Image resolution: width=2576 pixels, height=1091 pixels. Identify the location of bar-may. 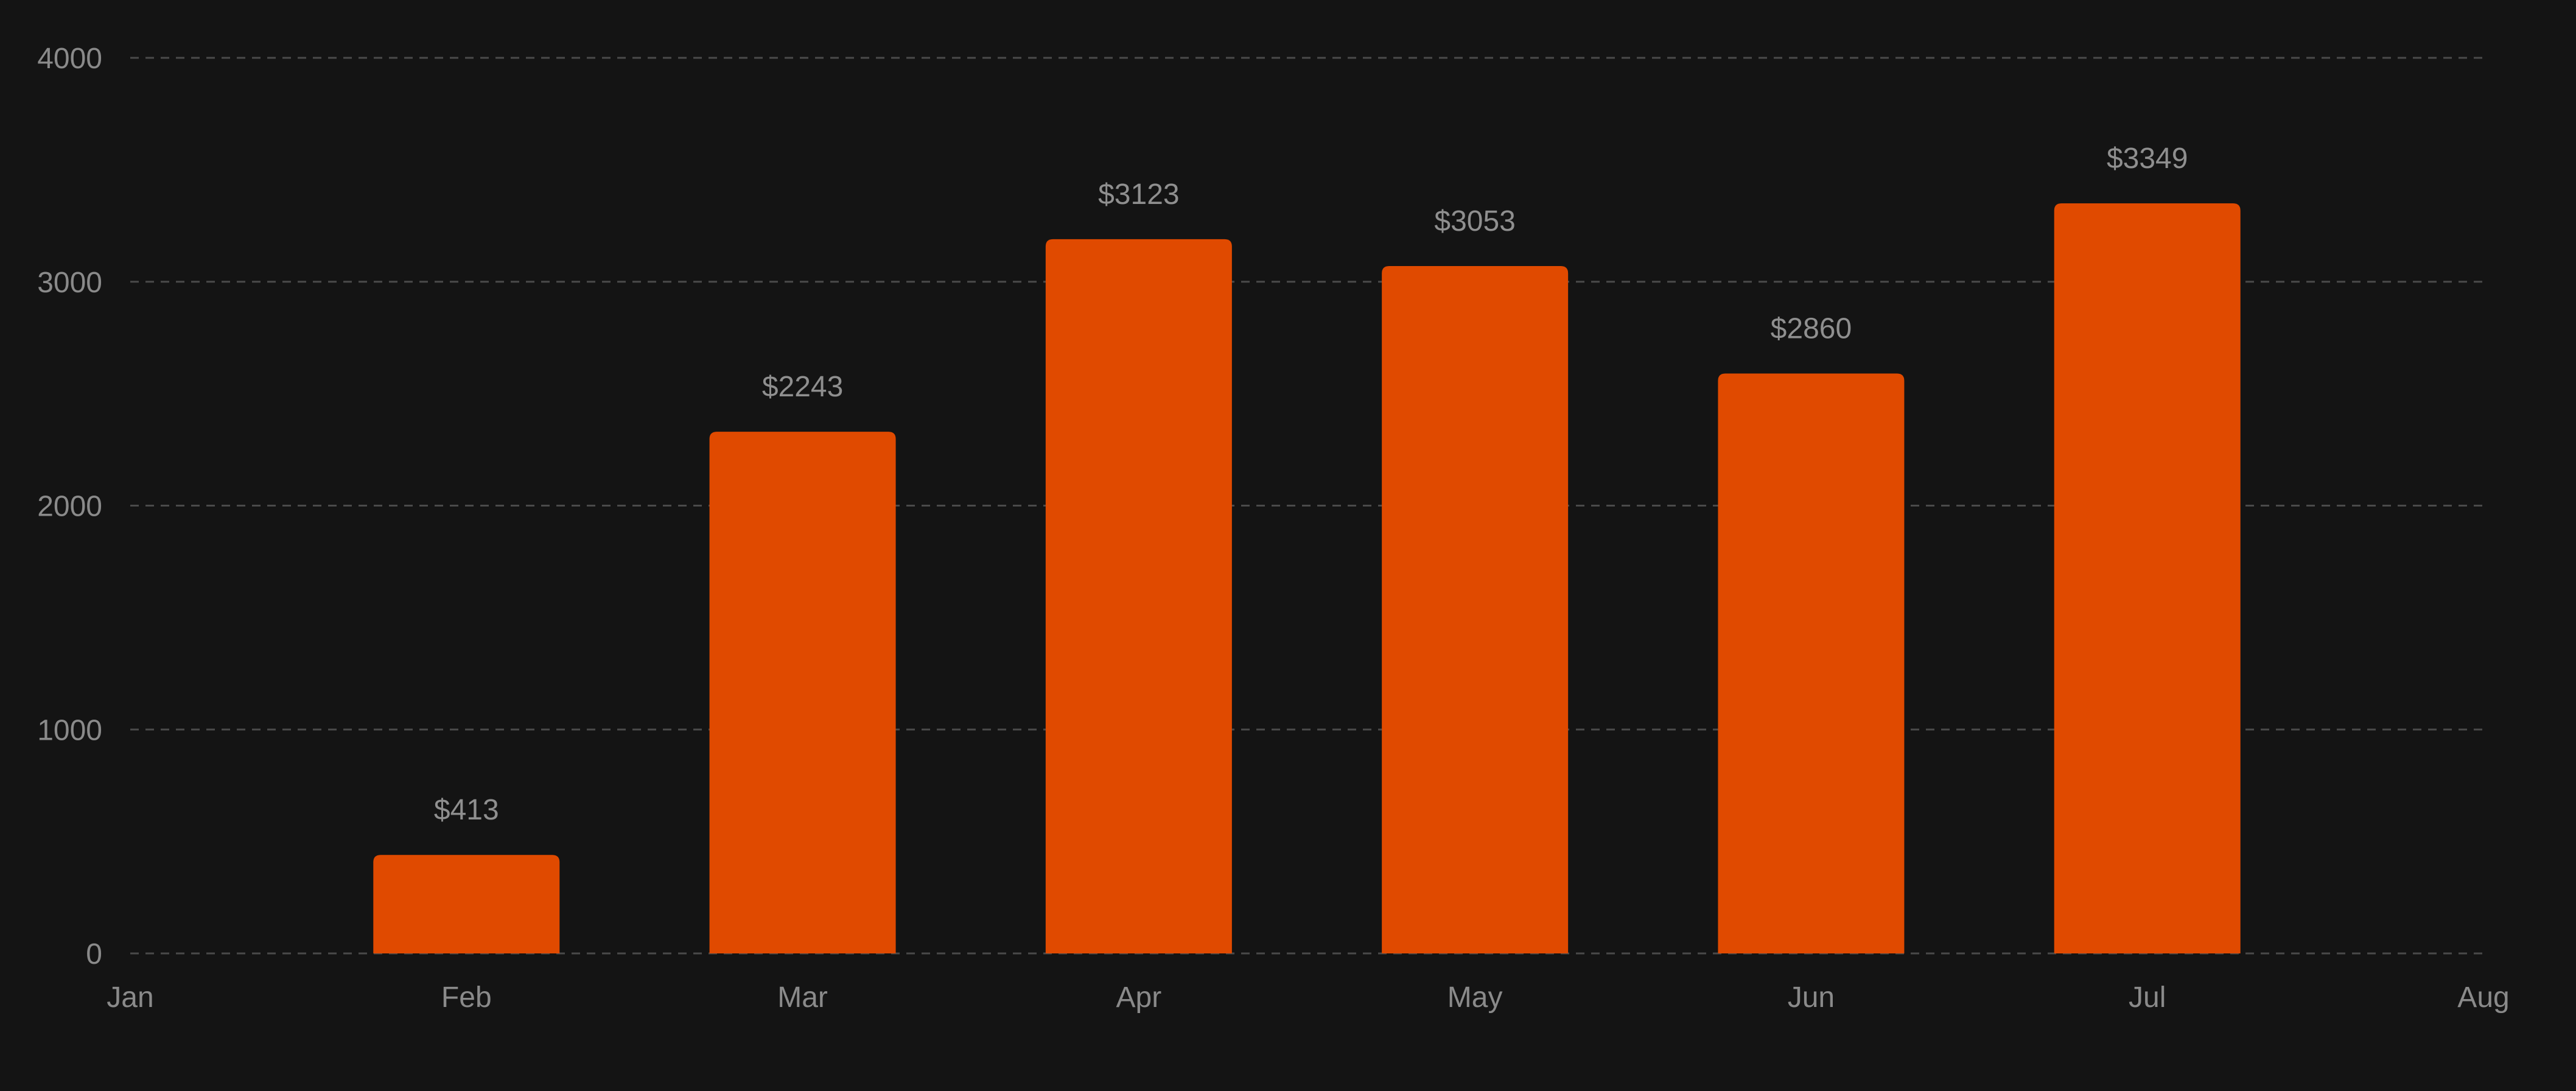
(1475, 610).